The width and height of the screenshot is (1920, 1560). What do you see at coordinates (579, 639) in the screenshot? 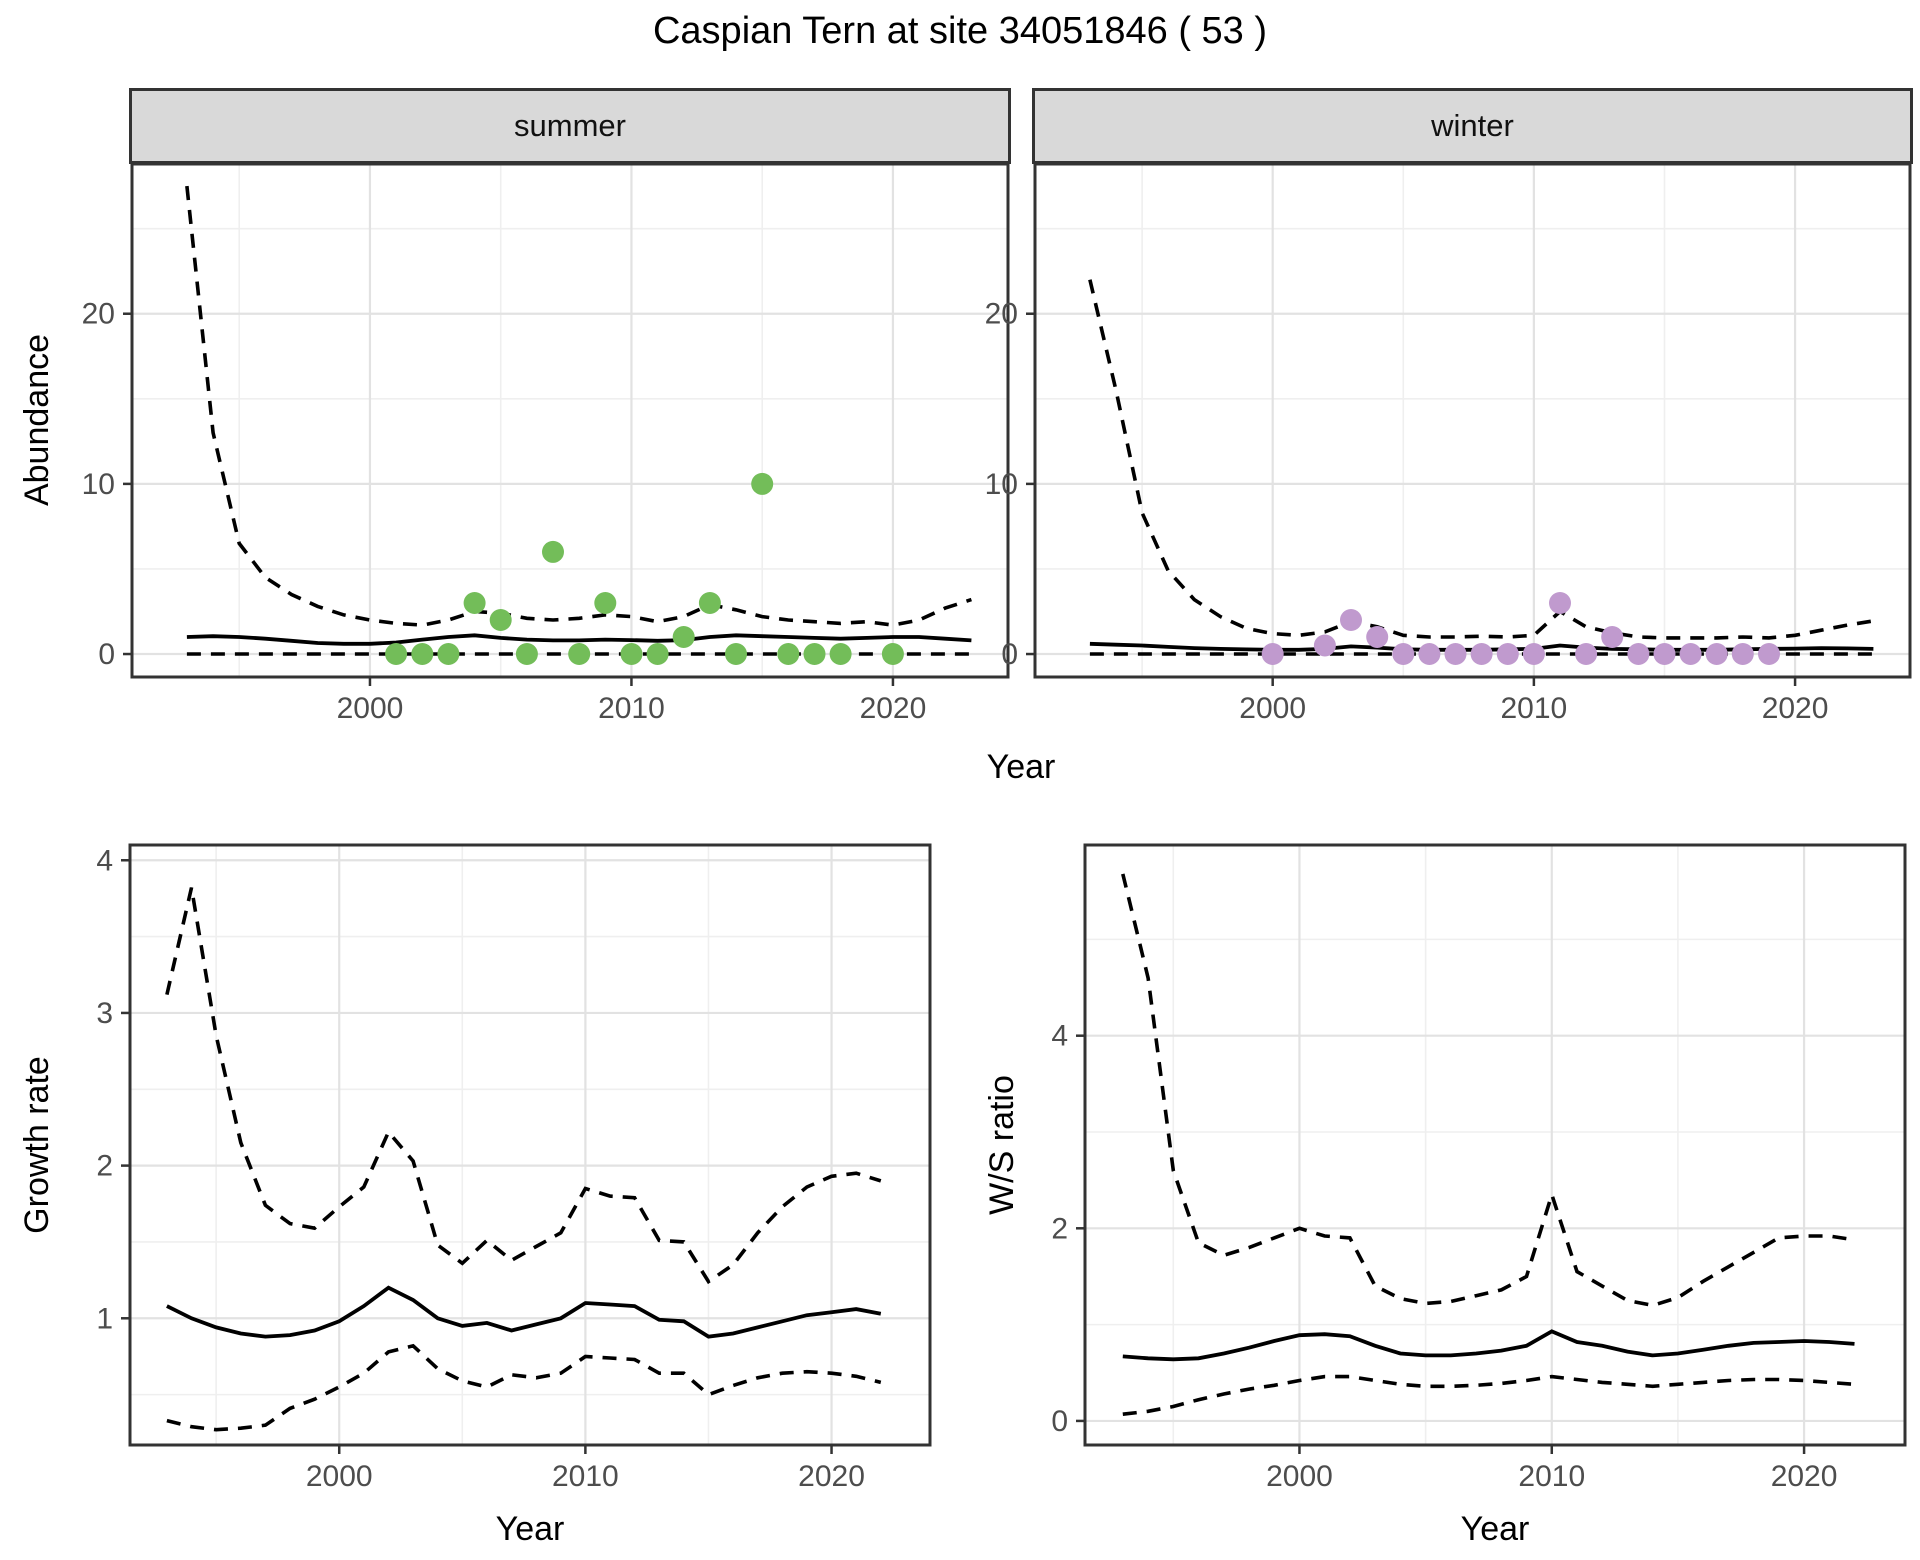
I see `summer-median-line` at bounding box center [579, 639].